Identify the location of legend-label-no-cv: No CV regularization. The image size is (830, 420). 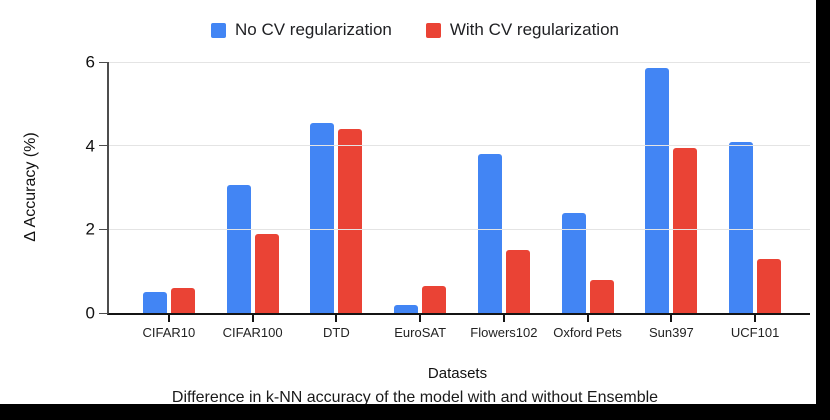
(313, 29).